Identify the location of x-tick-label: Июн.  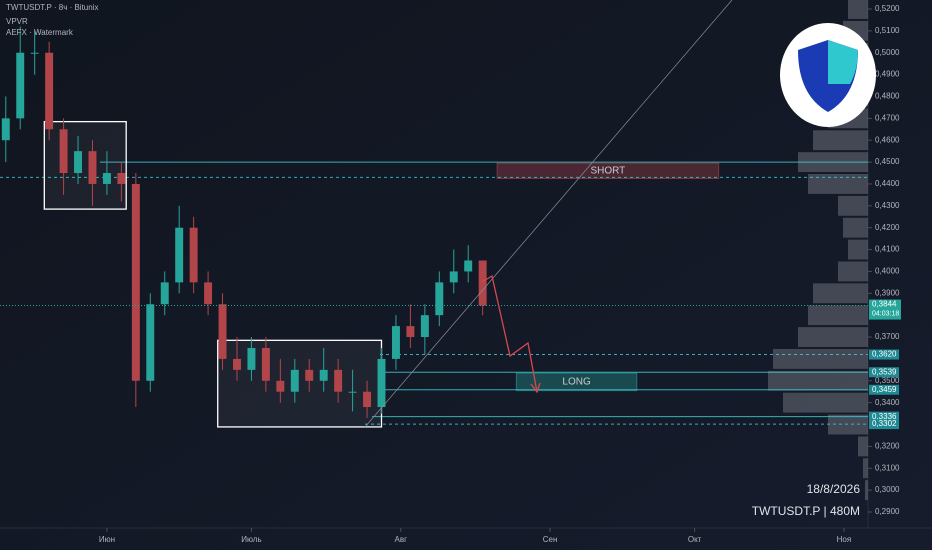
(107, 539).